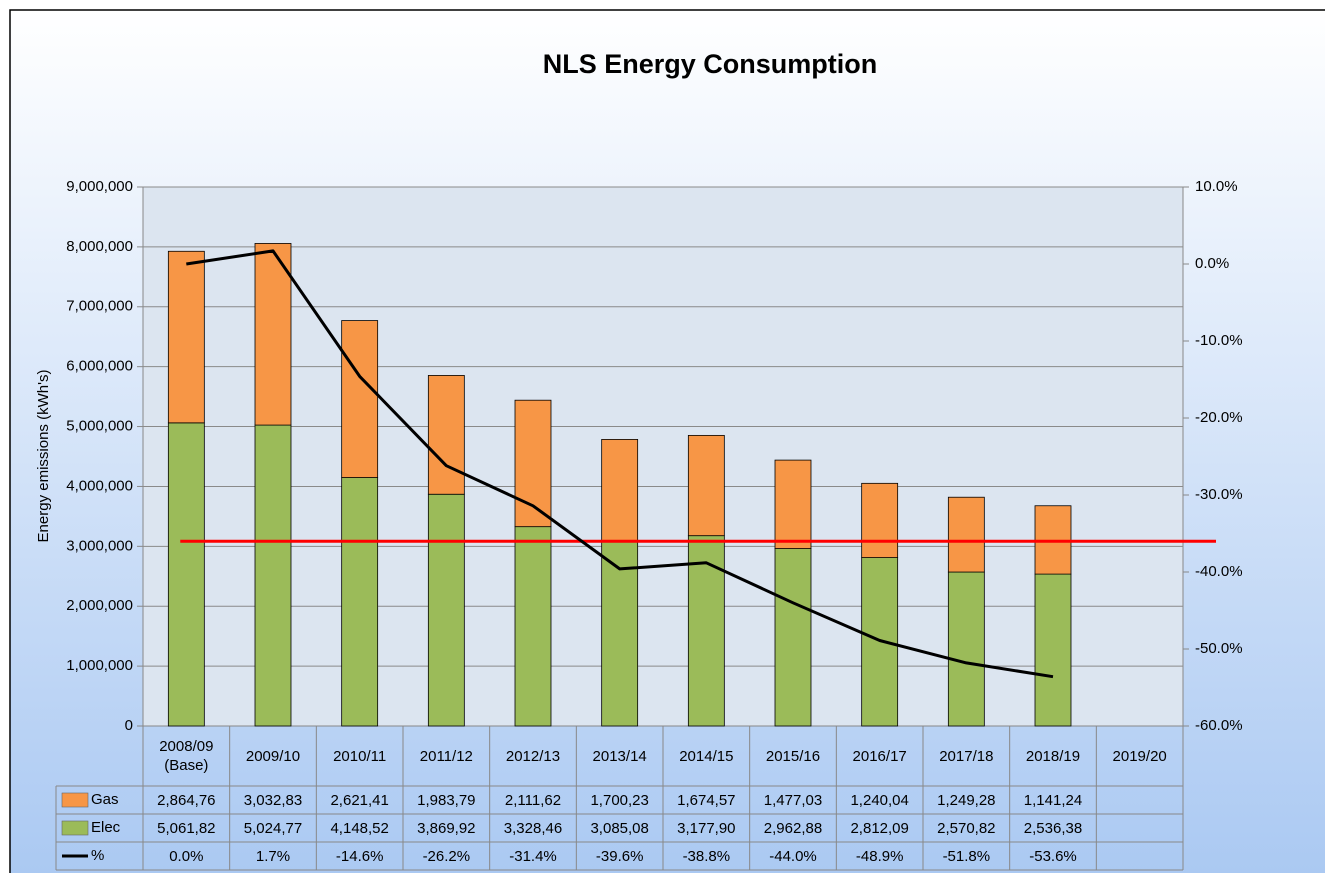  I want to click on table-value: 1.7%, so click(273, 856).